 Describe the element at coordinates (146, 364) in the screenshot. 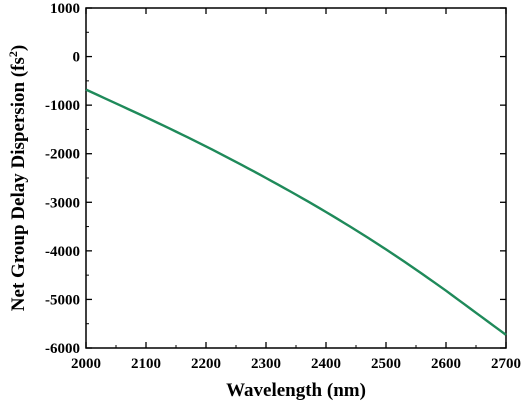

I see `x-tick-label: 2100` at that location.